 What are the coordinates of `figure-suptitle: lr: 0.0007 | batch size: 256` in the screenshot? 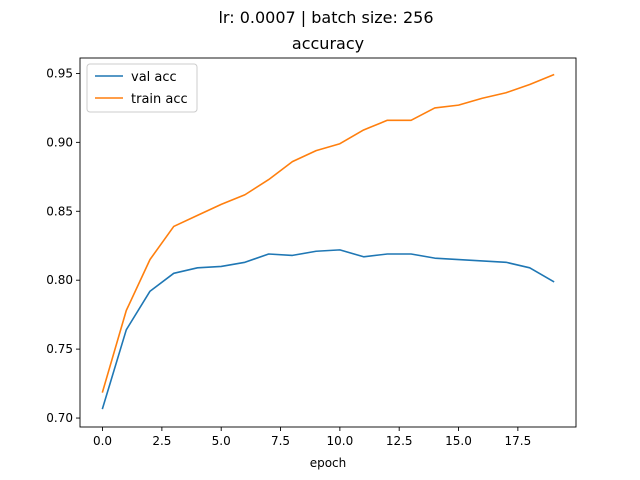 It's located at (325, 17).